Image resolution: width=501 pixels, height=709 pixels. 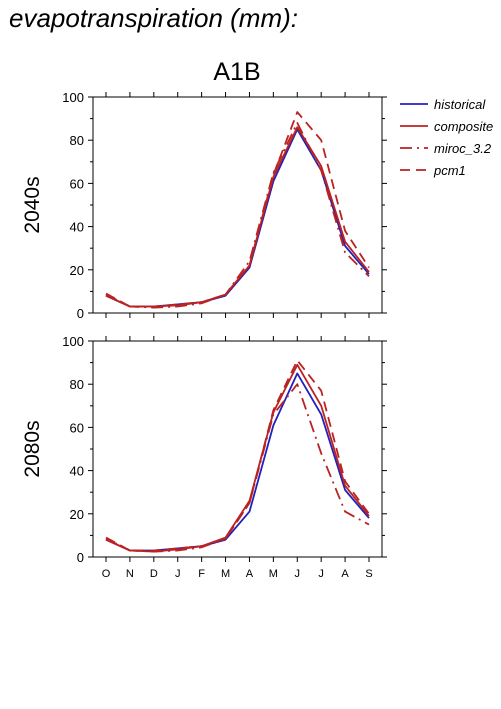 What do you see at coordinates (463, 126) in the screenshot?
I see `legend-label-composite: composite` at bounding box center [463, 126].